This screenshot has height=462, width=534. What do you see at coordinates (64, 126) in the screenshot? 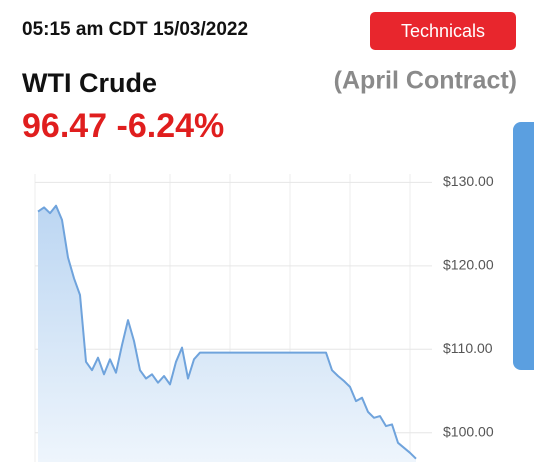
I see `price-value: 96.47` at bounding box center [64, 126].